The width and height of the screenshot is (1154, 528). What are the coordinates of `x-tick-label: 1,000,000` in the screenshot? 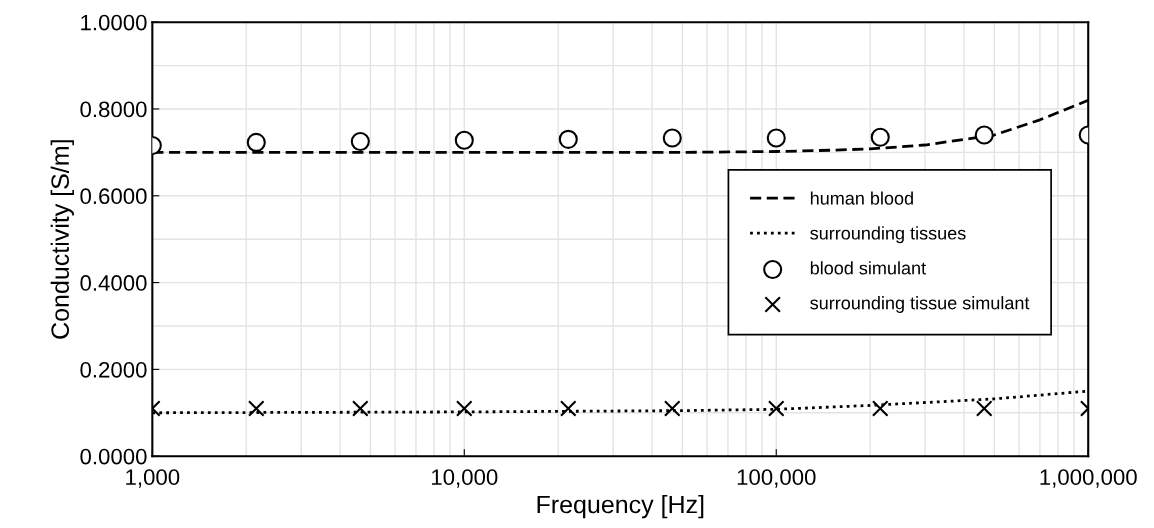 It's located at (1088, 478).